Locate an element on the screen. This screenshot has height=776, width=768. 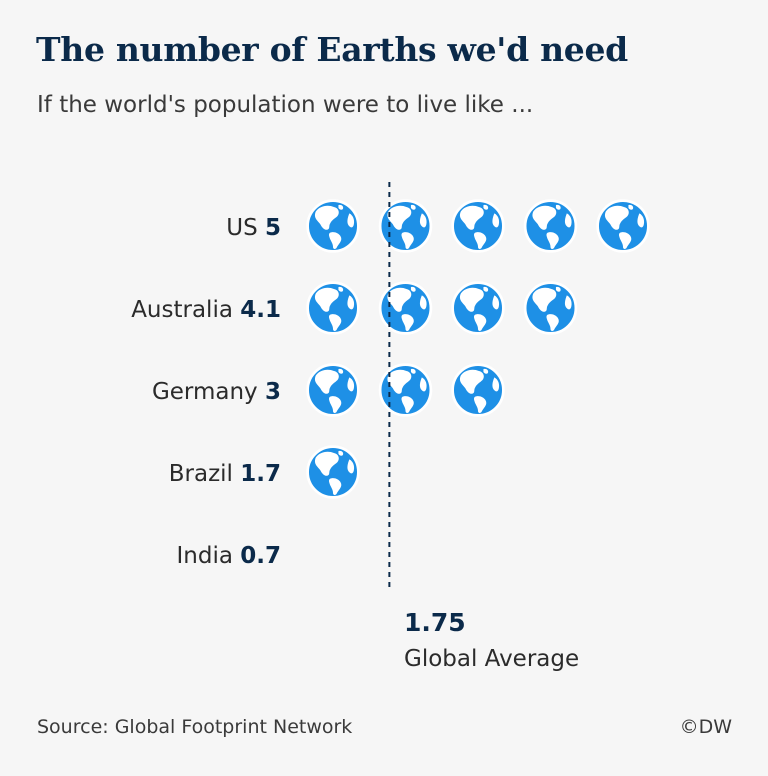
chart-row: Brazil 1.7 is located at coordinates (293, 472).